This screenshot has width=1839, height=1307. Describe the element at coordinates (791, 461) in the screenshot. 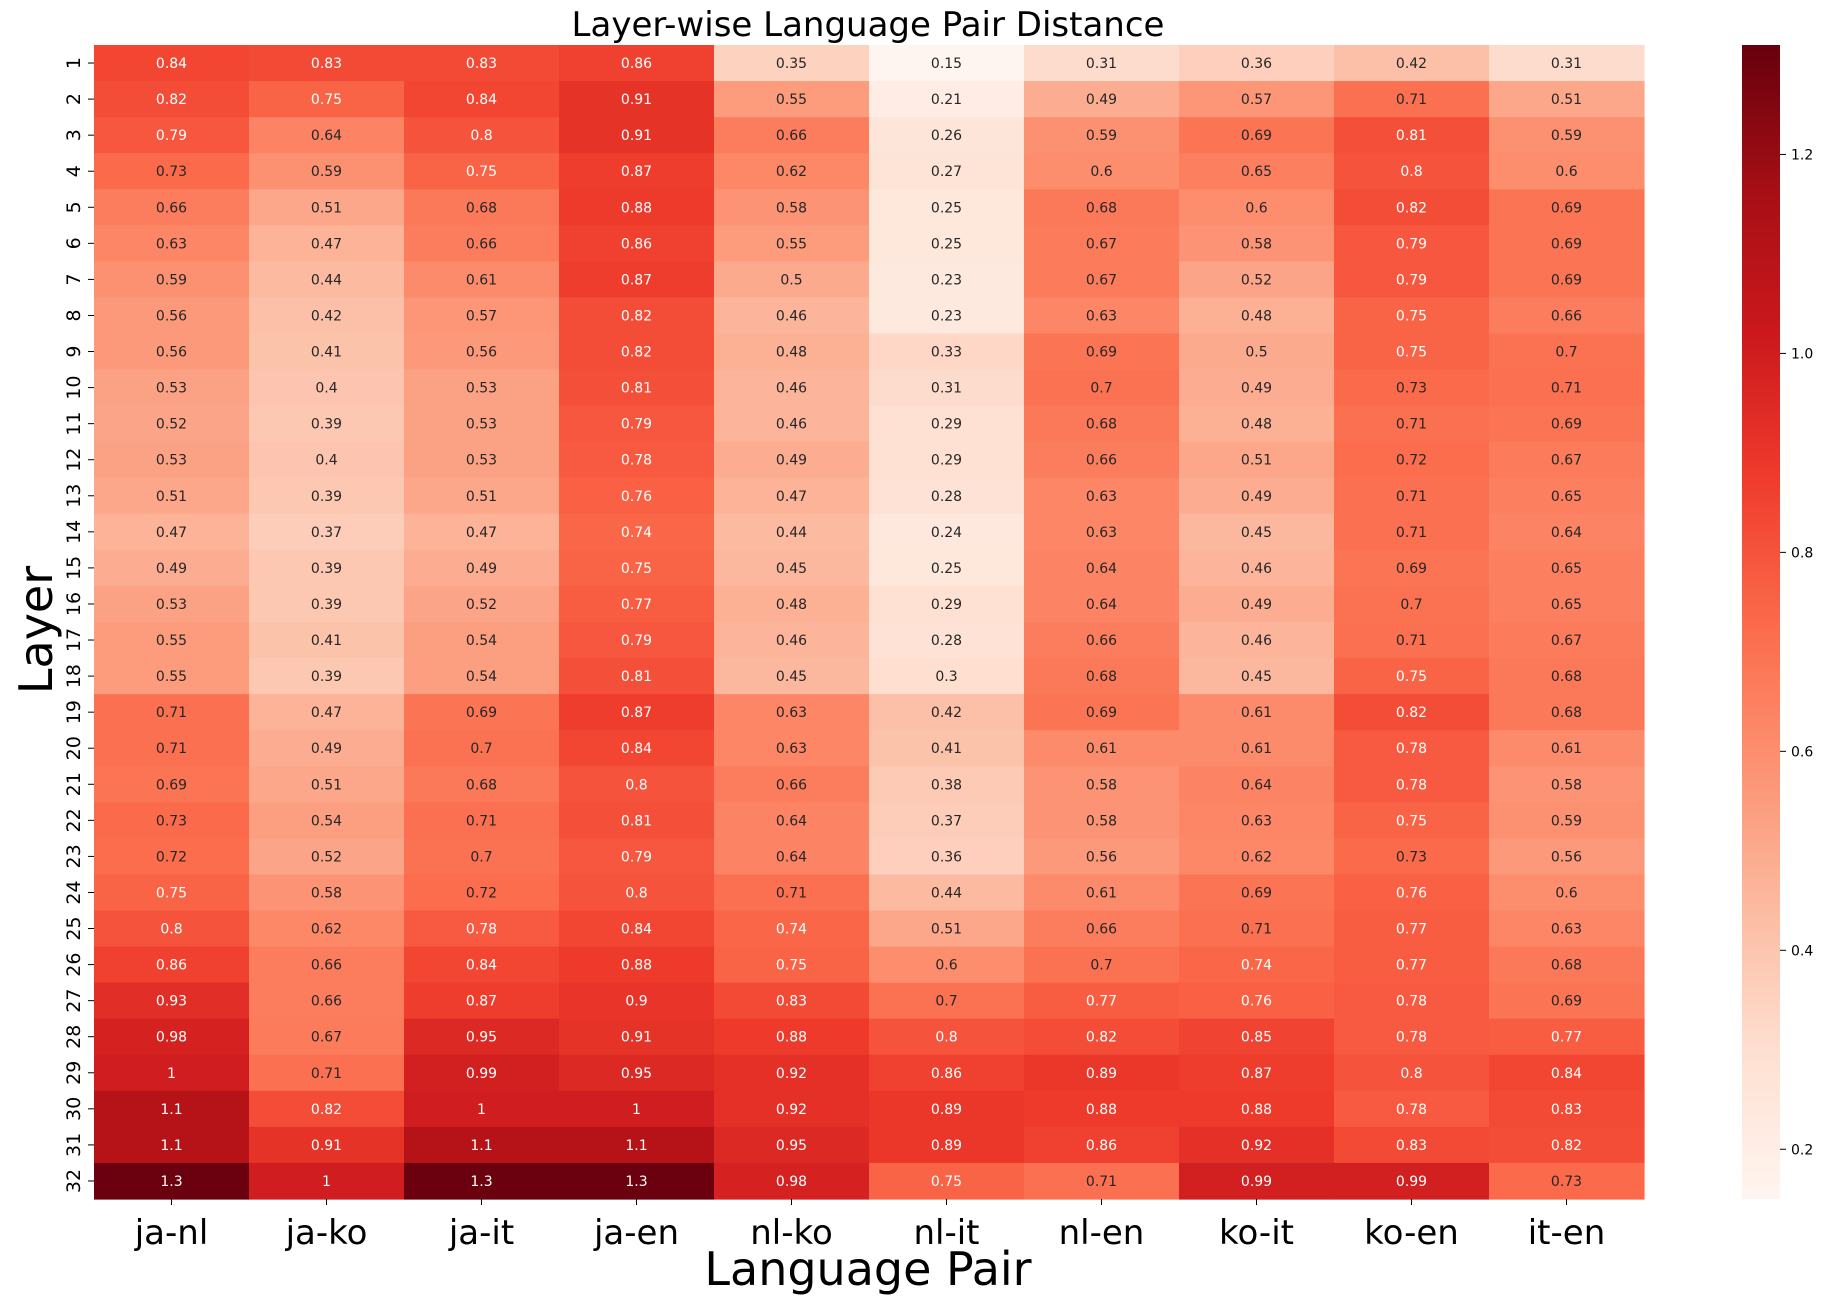

I see `cell-value-label: 0.49` at that location.